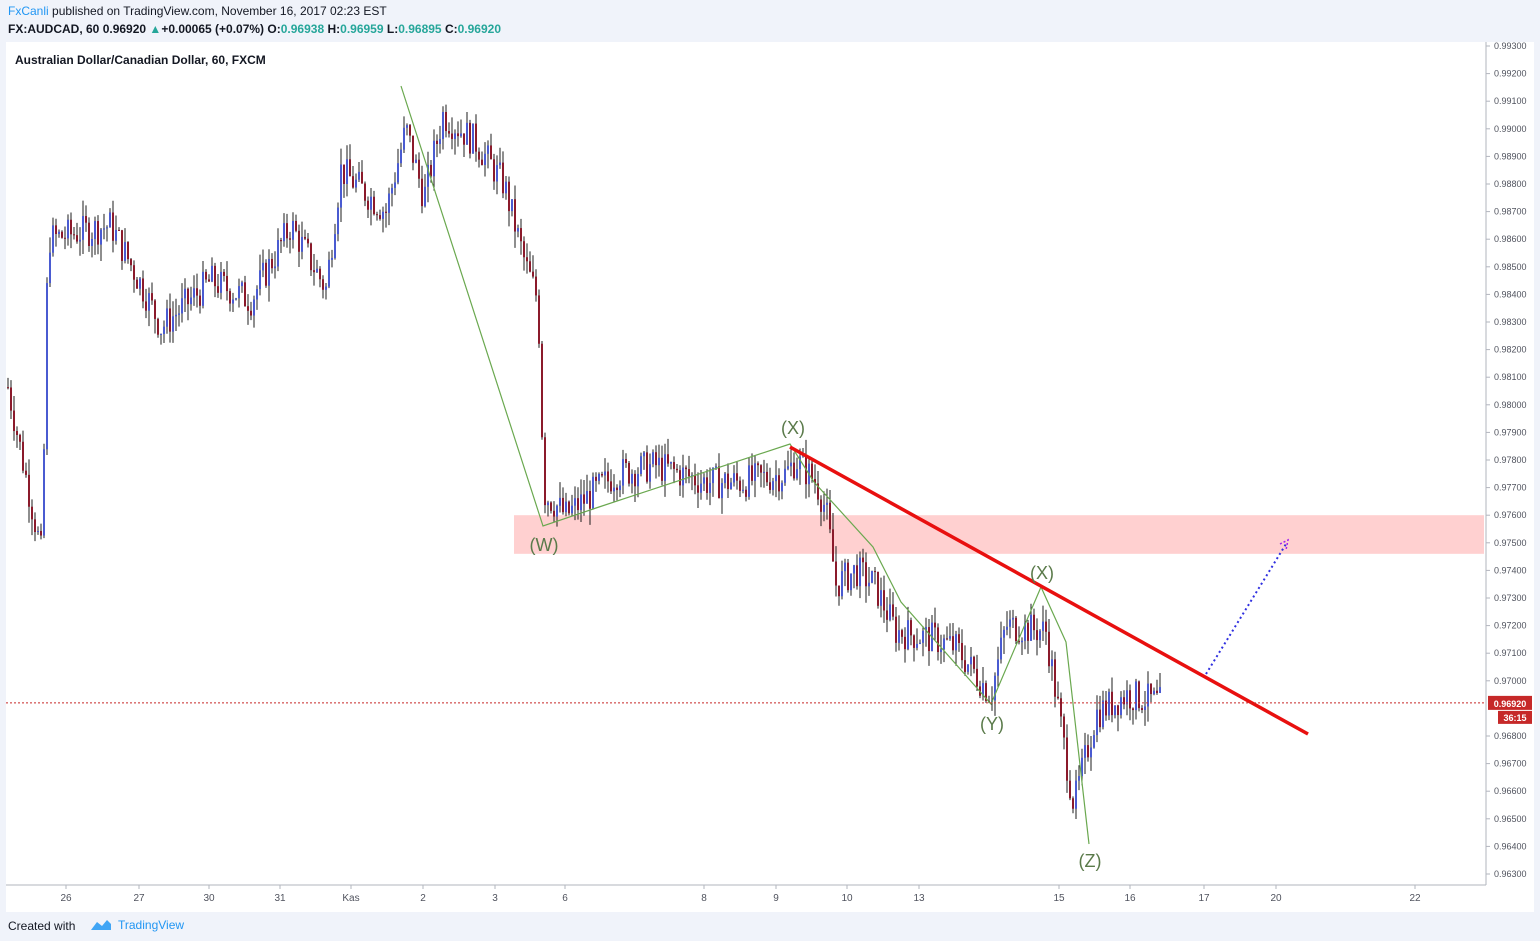 The height and width of the screenshot is (941, 1540). What do you see at coordinates (66, 898) in the screenshot?
I see `x-tick-label: 26` at bounding box center [66, 898].